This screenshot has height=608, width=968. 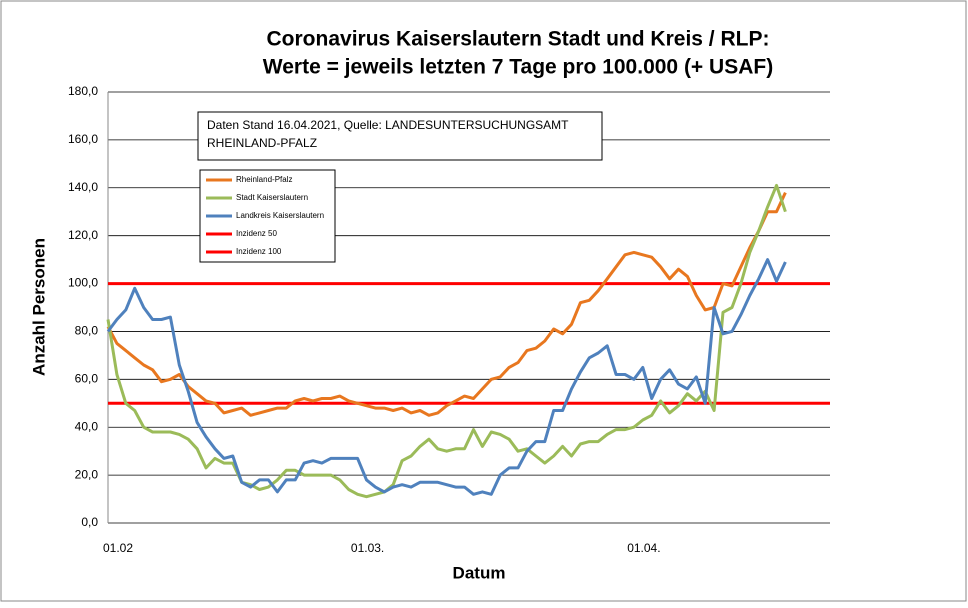 What do you see at coordinates (262, 143) in the screenshot?
I see `annotation-text: RHEINLAND-PFALZ` at bounding box center [262, 143].